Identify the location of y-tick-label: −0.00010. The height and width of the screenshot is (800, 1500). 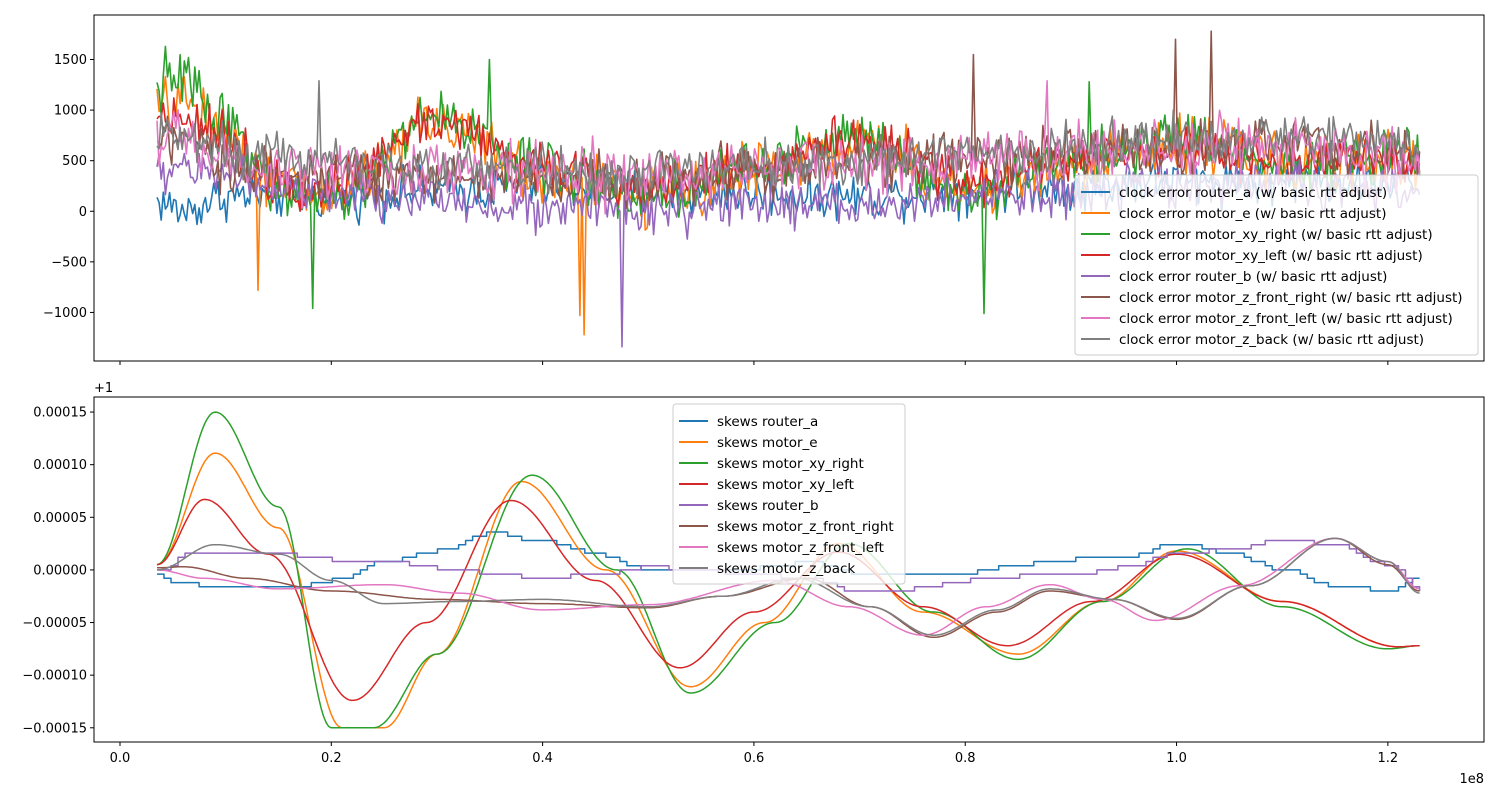
(54, 676).